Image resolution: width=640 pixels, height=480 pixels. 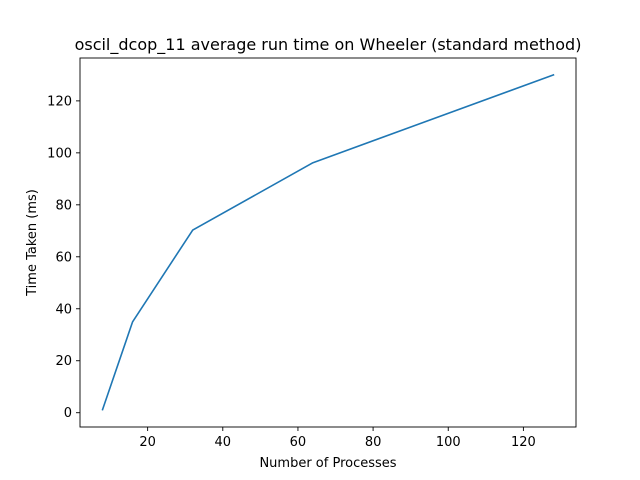 I want to click on y-tick-label: 0, so click(x=68, y=413).